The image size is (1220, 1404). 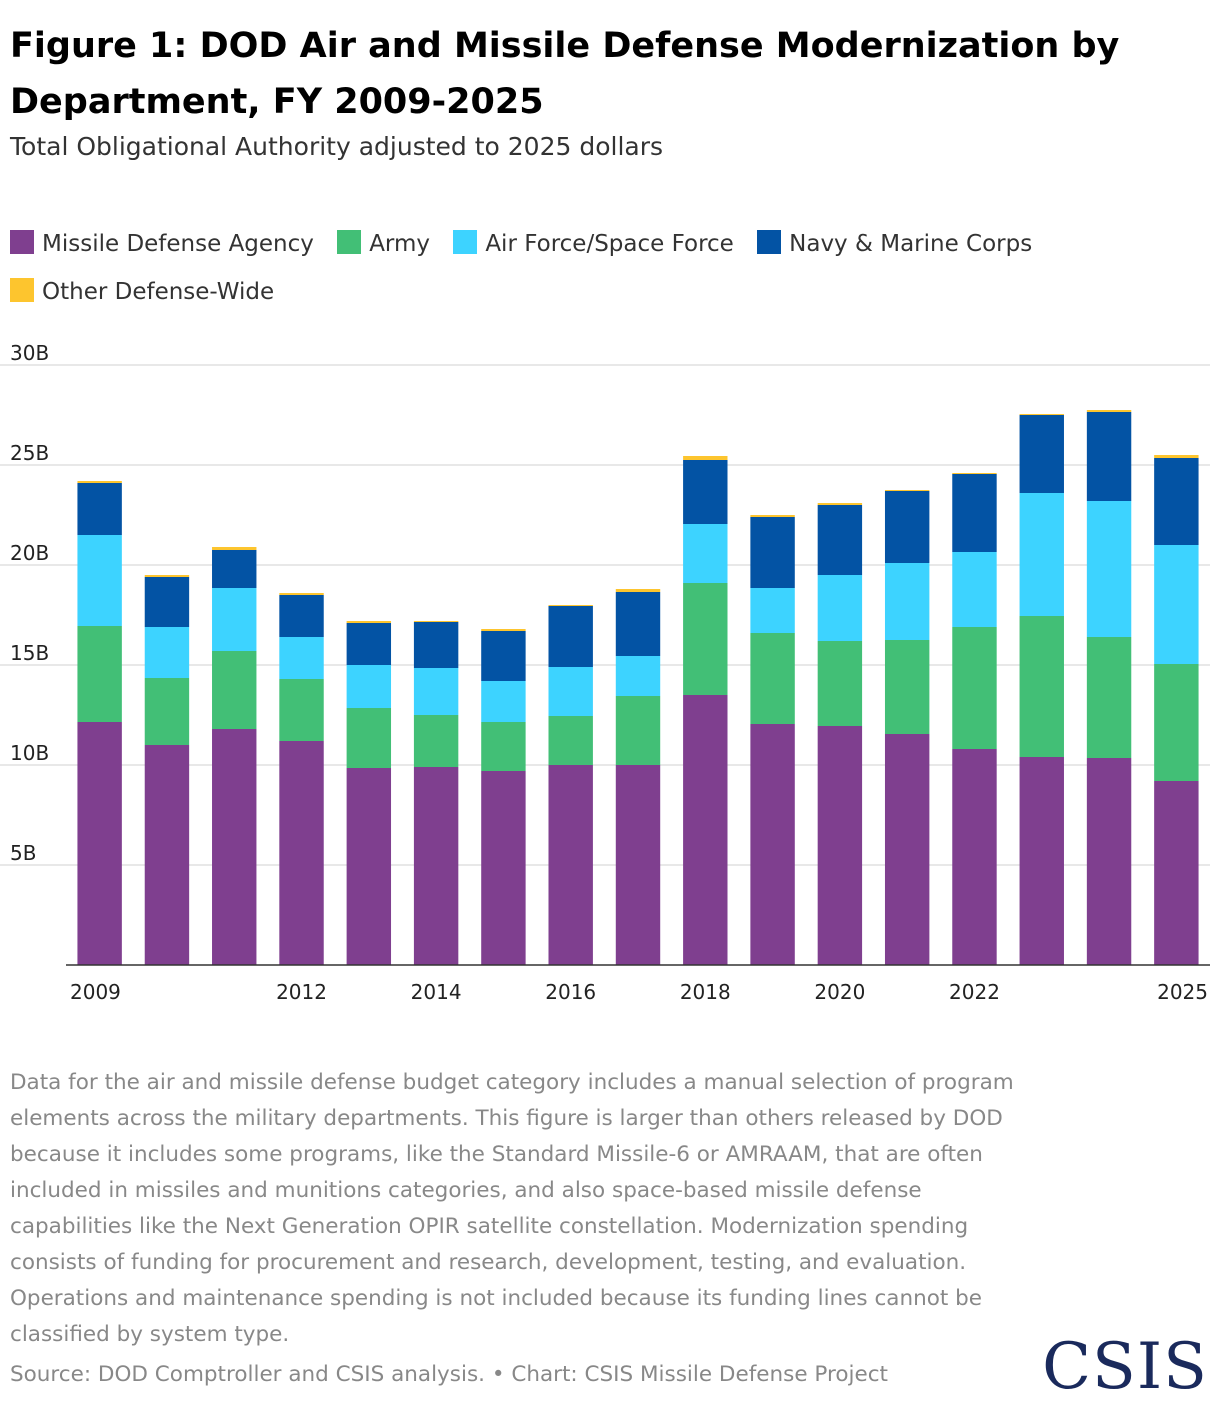 What do you see at coordinates (1125, 1367) in the screenshot?
I see `csis-logo: CSIS` at bounding box center [1125, 1367].